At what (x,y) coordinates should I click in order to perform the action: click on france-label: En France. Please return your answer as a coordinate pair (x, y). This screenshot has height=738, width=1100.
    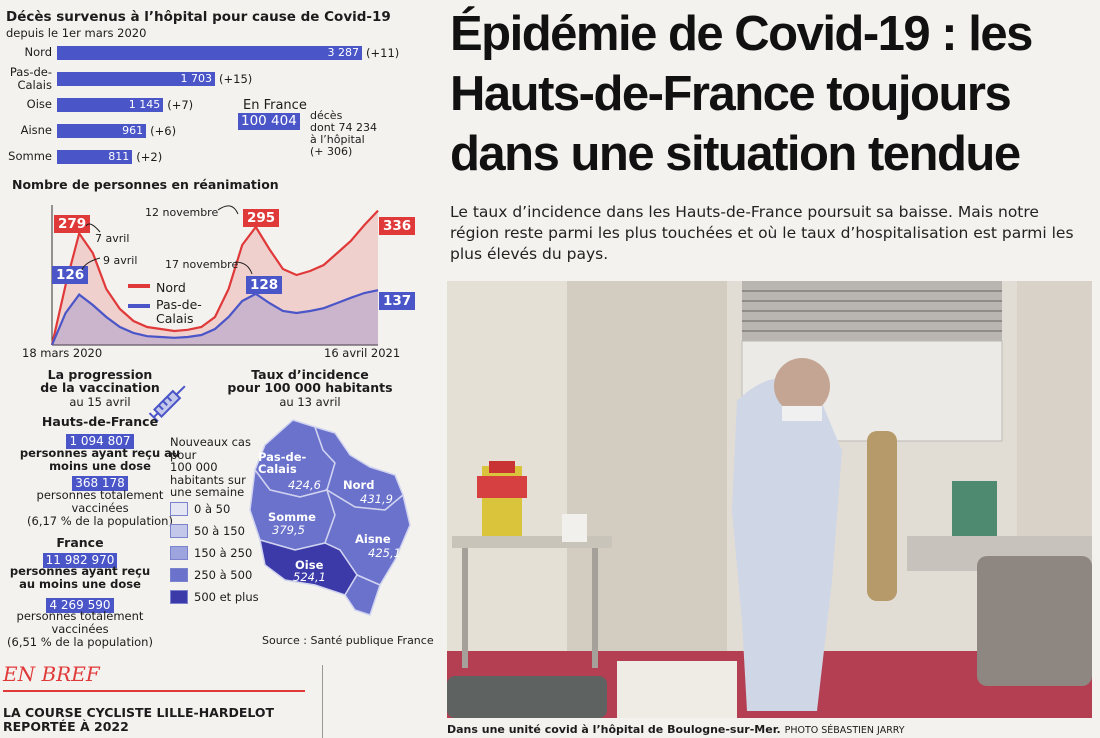
    Looking at the image, I should click on (275, 105).